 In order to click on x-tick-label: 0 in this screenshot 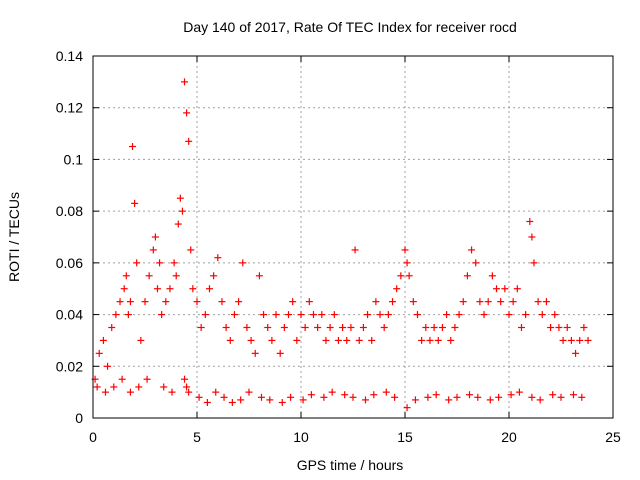, I will do `click(93, 437)`.